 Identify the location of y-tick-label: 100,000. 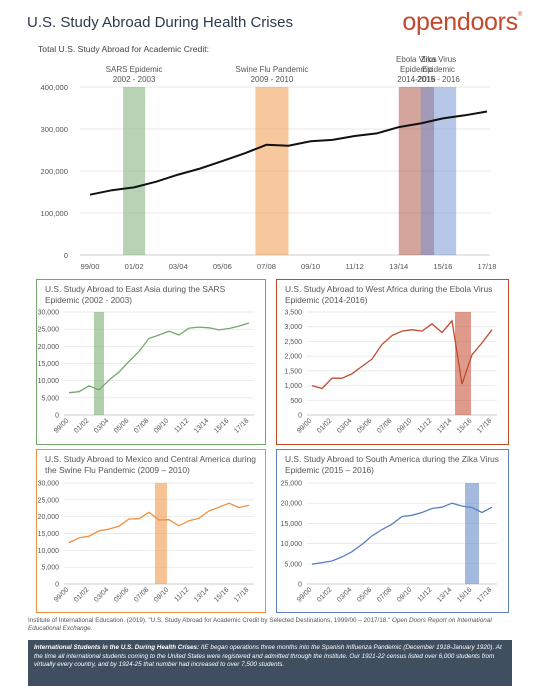
(54, 213).